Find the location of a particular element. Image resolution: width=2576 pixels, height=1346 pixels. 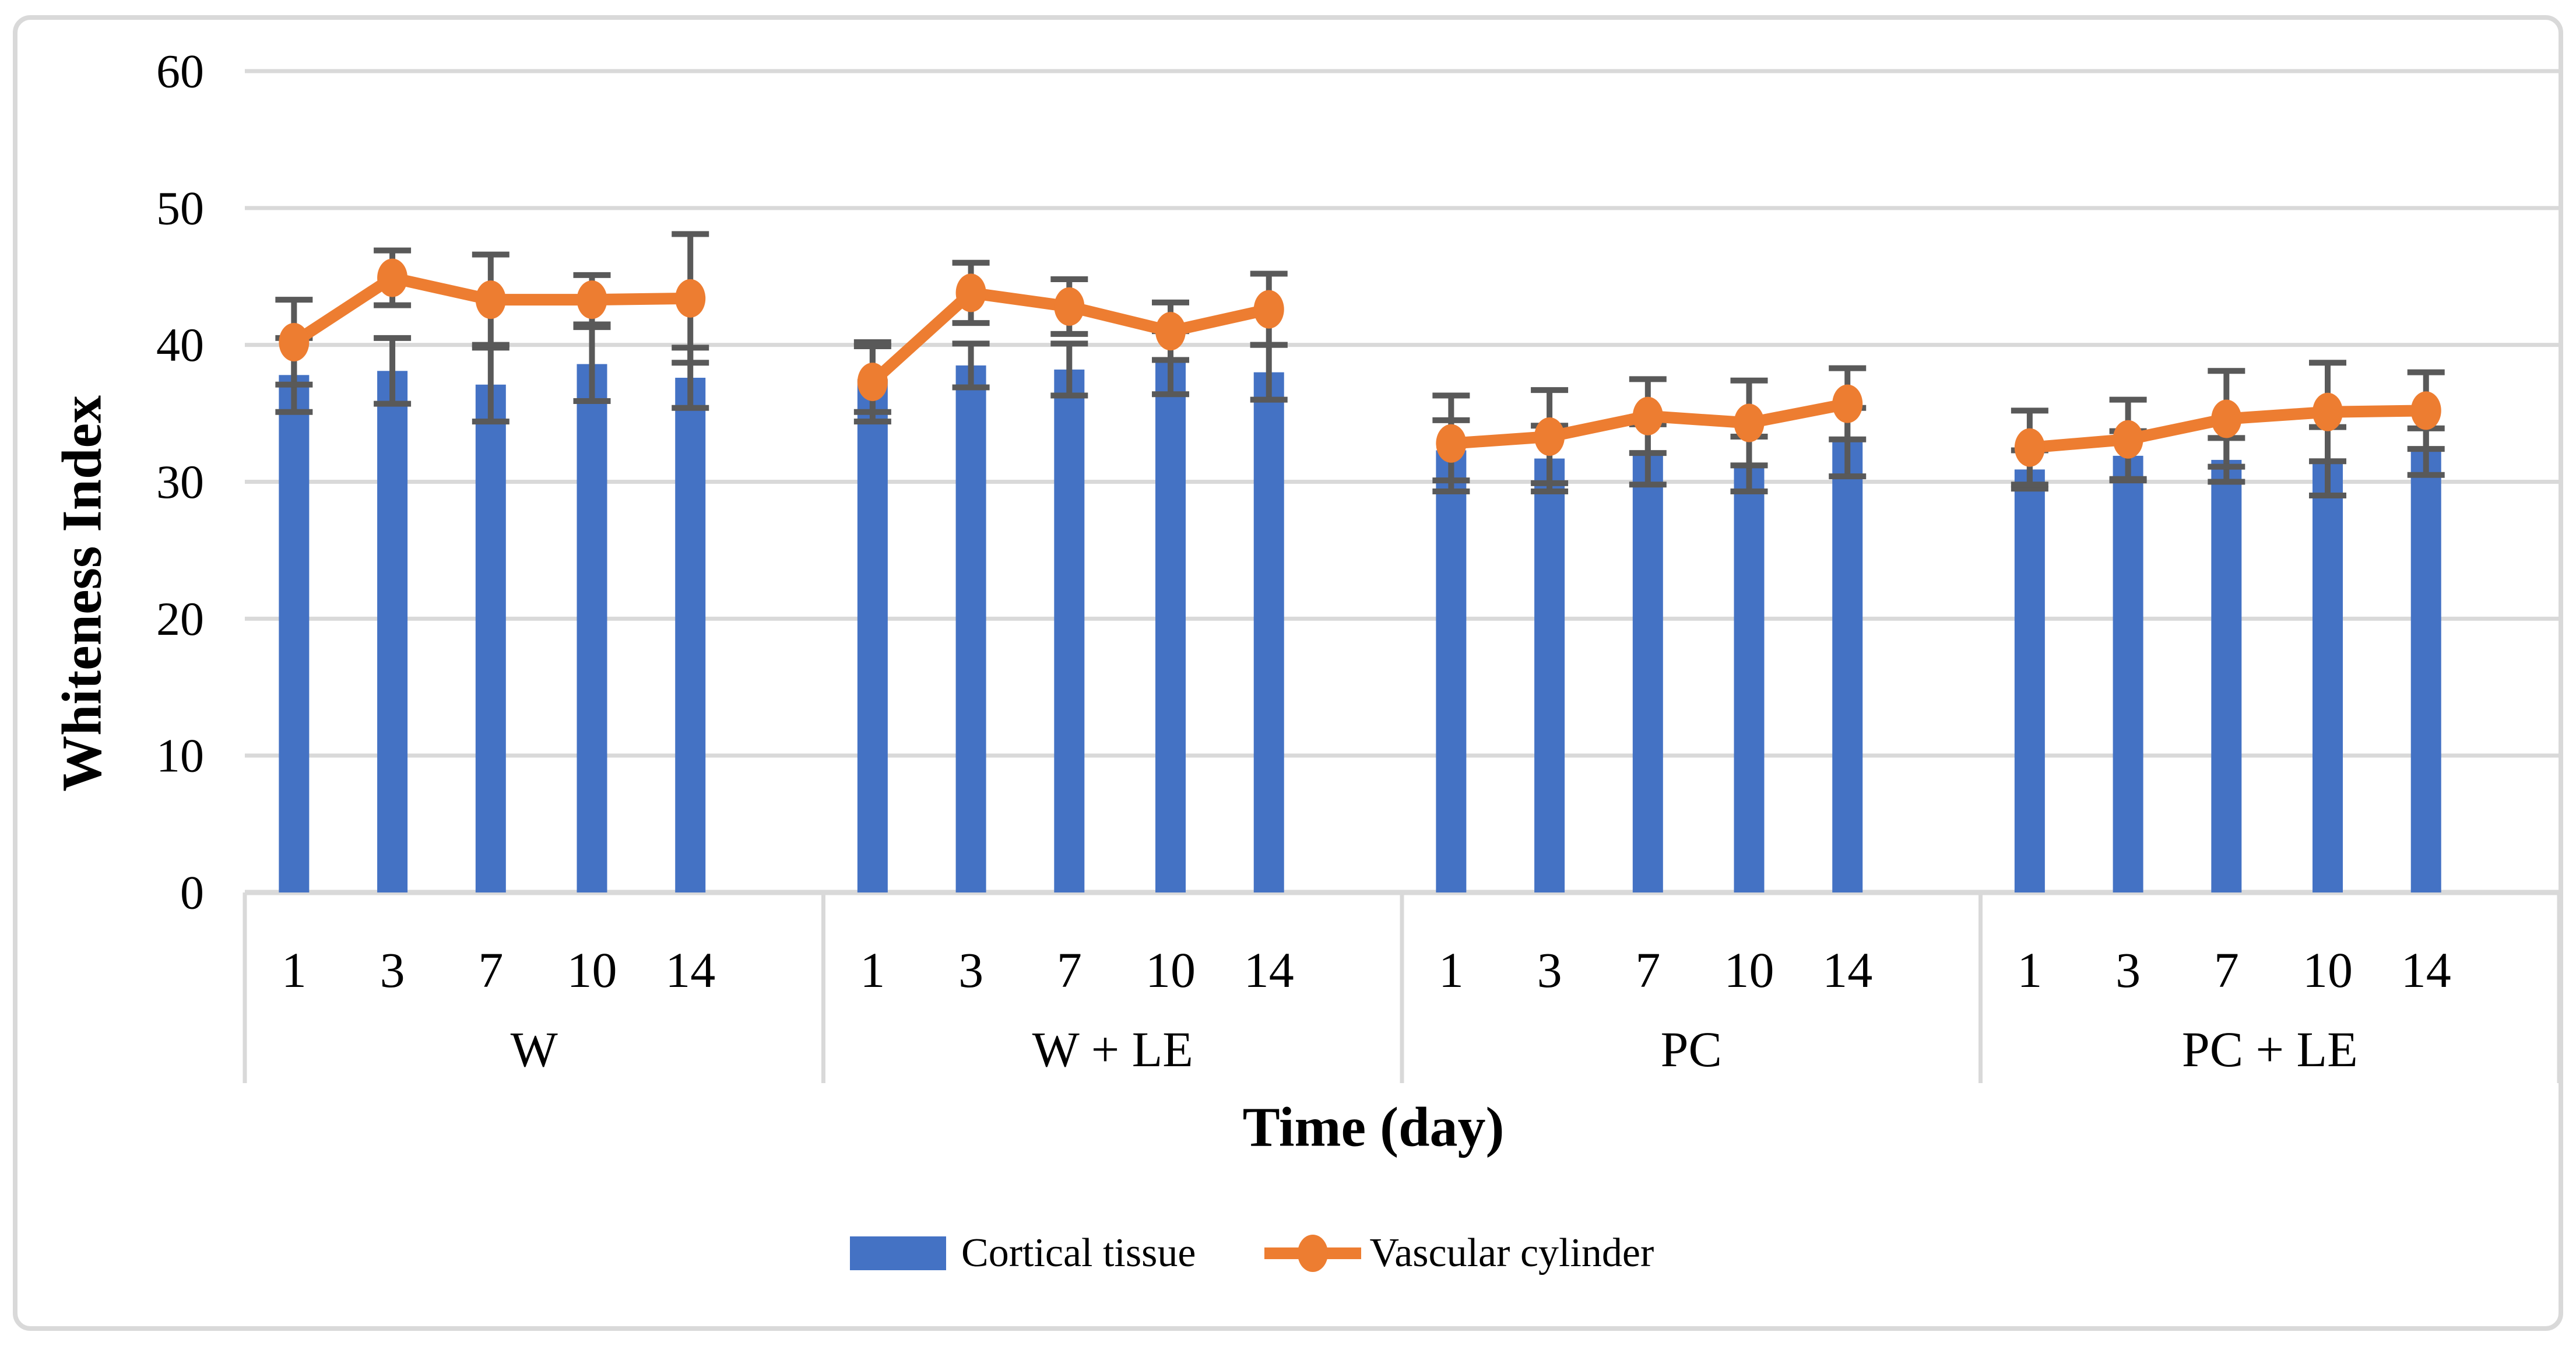

y-tick-label-10: 10 is located at coordinates (180, 755).